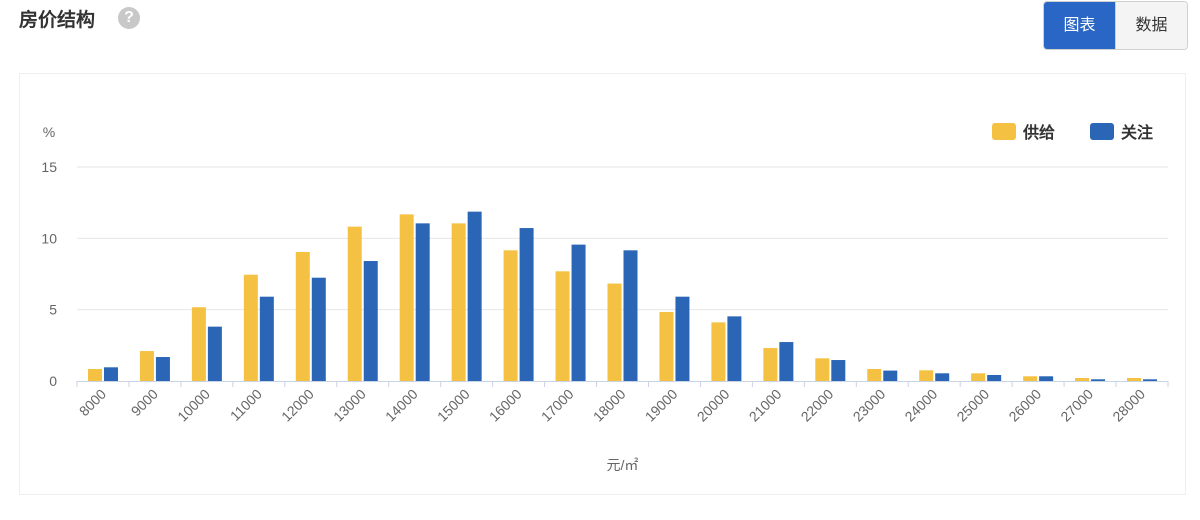 Image resolution: width=1200 pixels, height=520 pixels. I want to click on x-tick-label: 22000, so click(817, 405).